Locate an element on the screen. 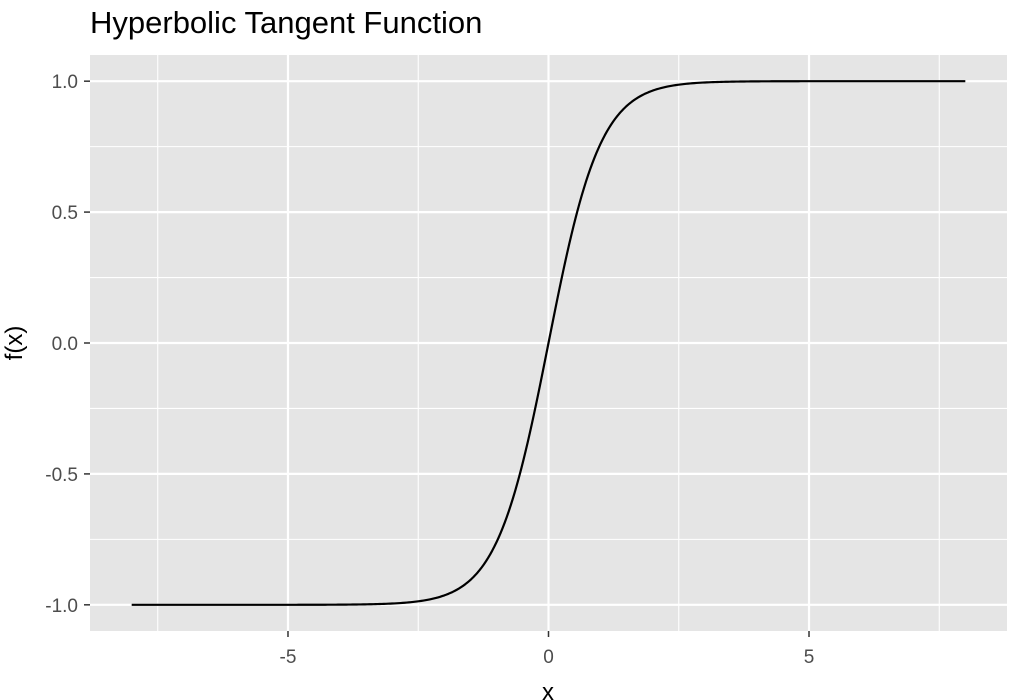 The image size is (1014, 700). x-tick-label: 5 is located at coordinates (809, 657).